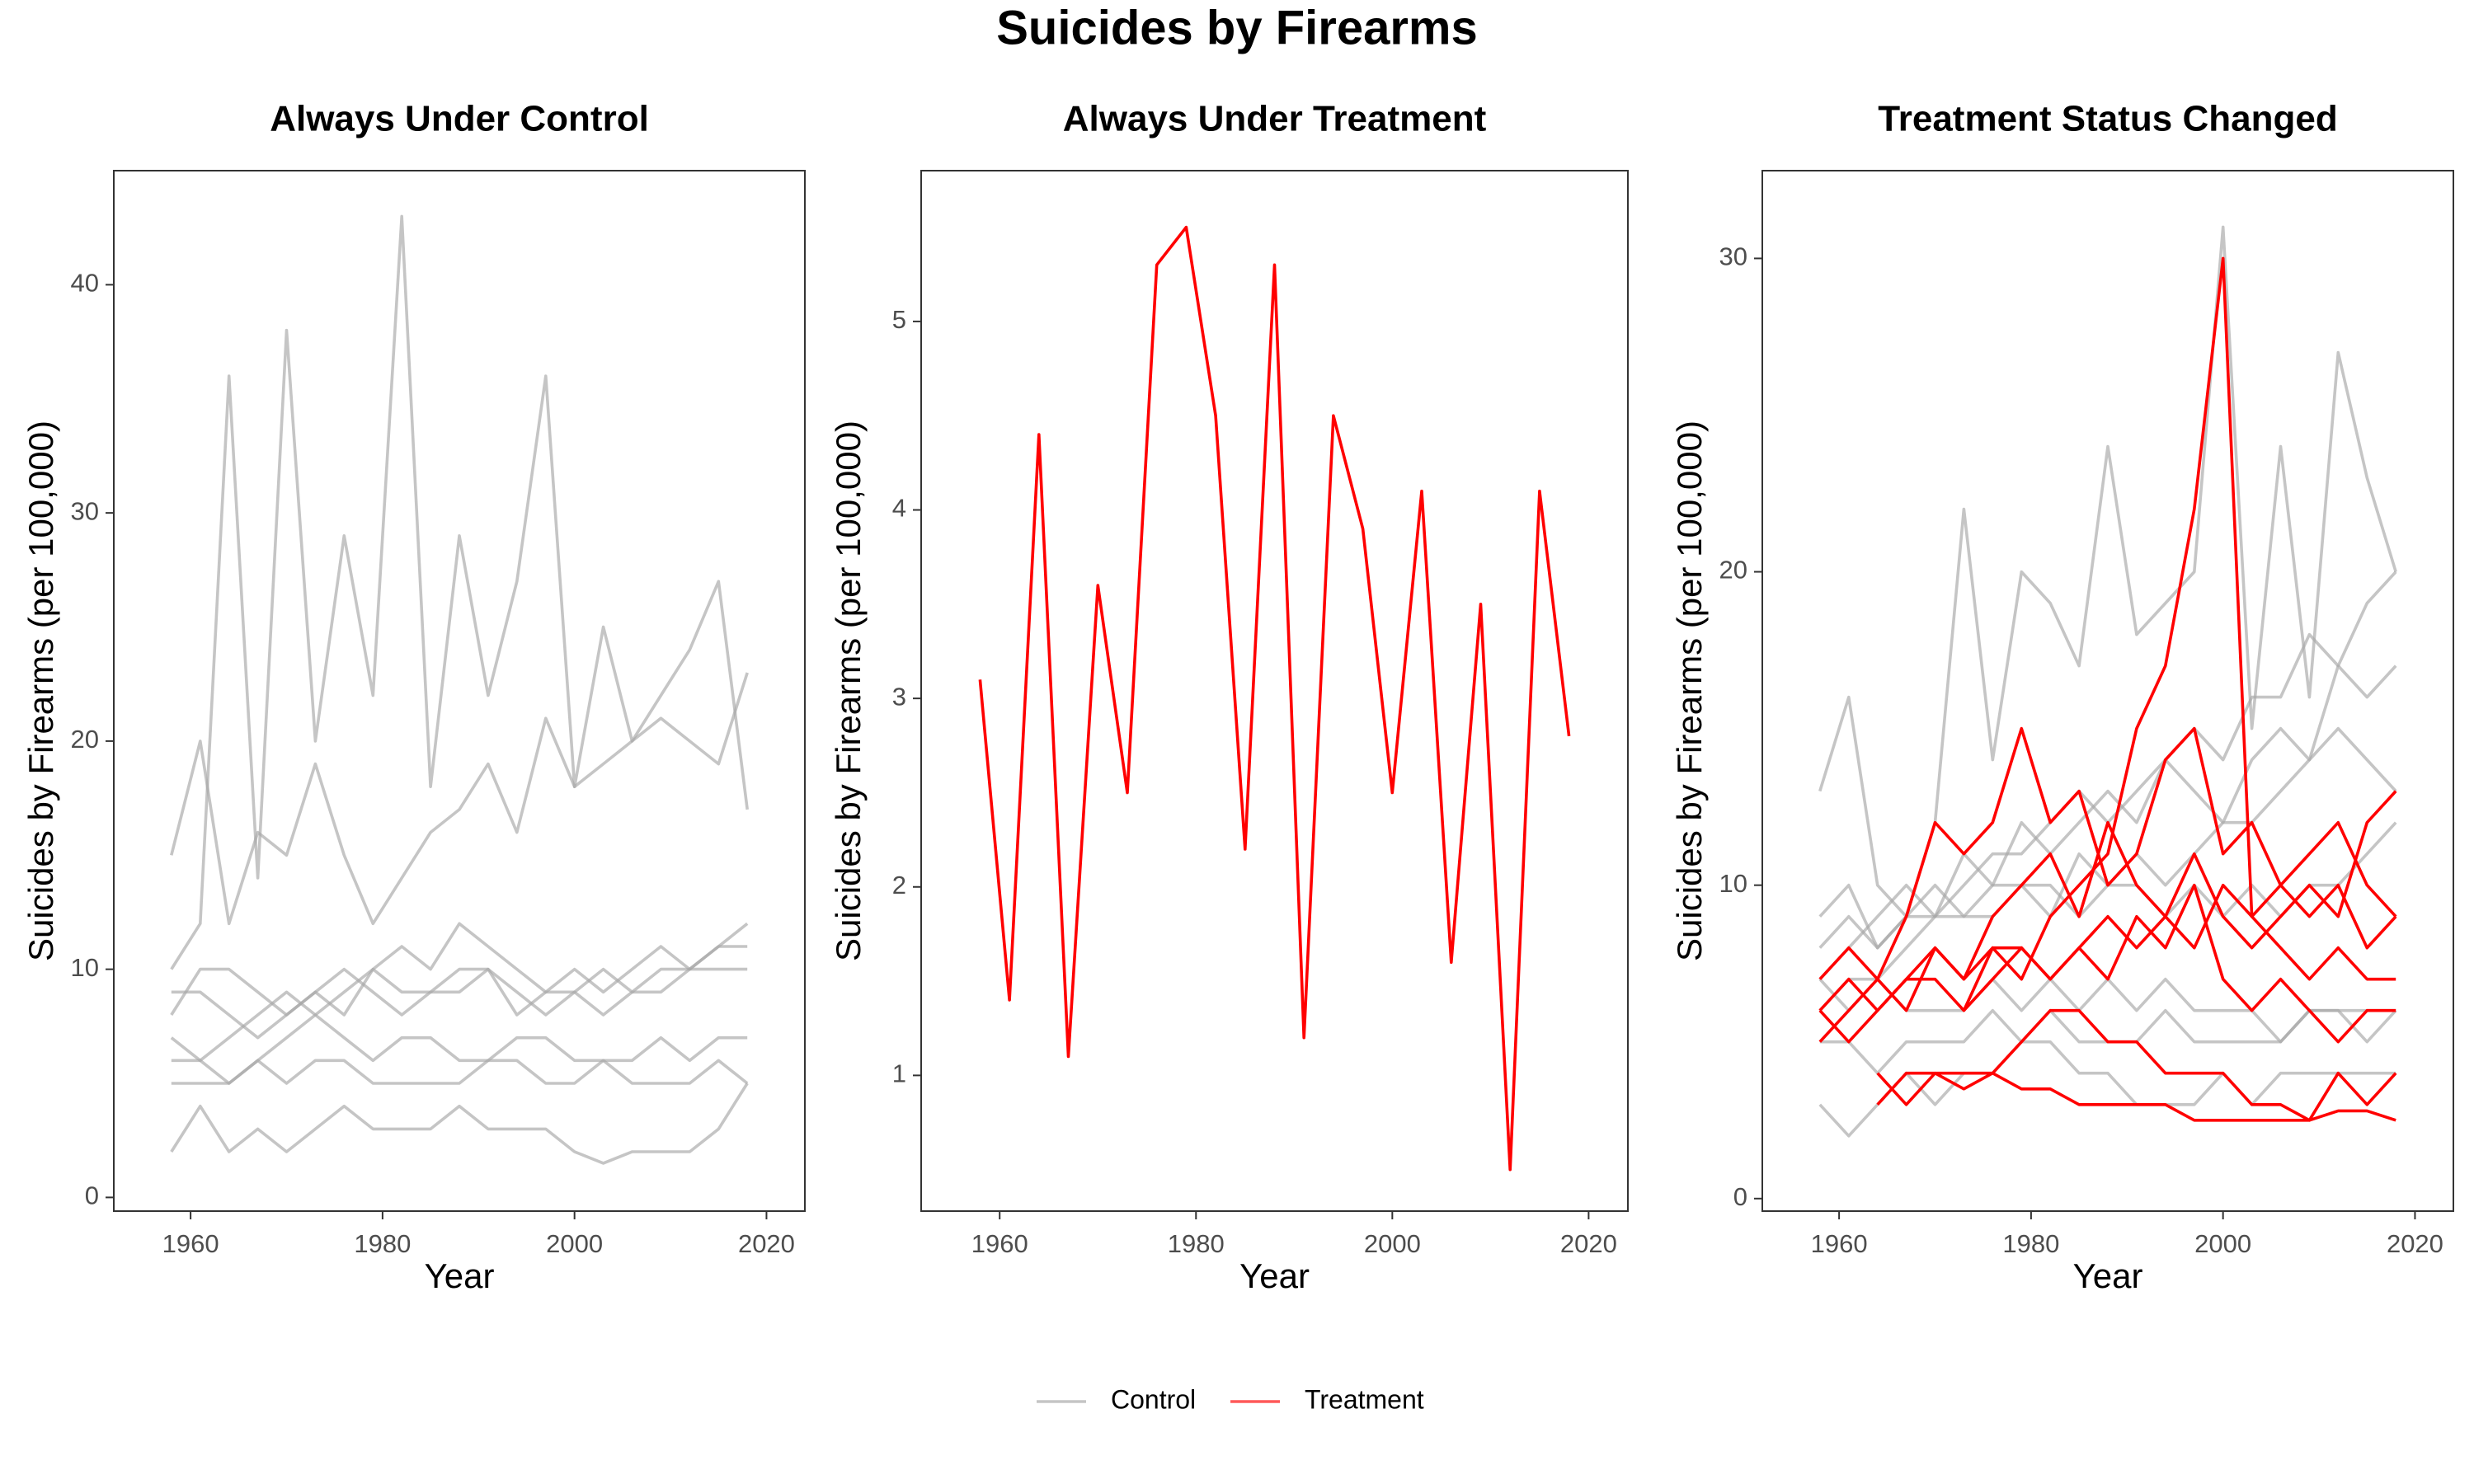 Image resolution: width=2474 pixels, height=1484 pixels. I want to click on panel-title: Always Under Control, so click(459, 119).